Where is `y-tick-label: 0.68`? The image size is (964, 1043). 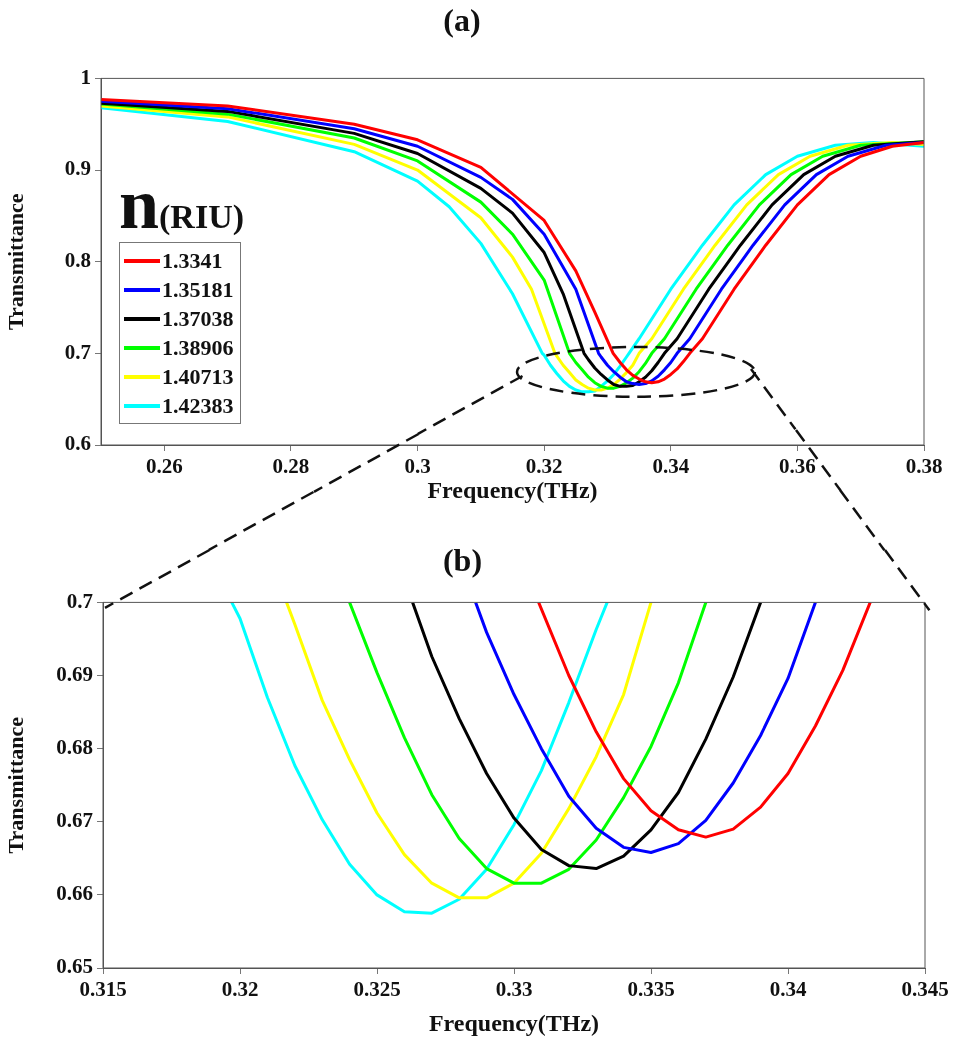
y-tick-label: 0.68 is located at coordinates (74, 747).